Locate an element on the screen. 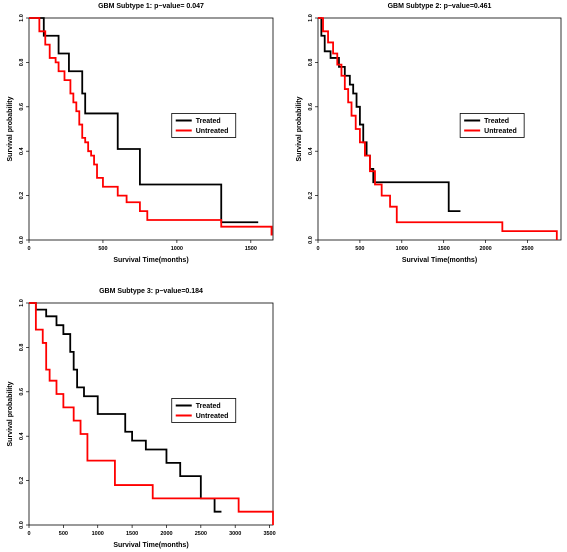 This screenshot has height=552, width=567. chart-title: GBM Subtype 1: p−value= 0.047 is located at coordinates (151, 6).